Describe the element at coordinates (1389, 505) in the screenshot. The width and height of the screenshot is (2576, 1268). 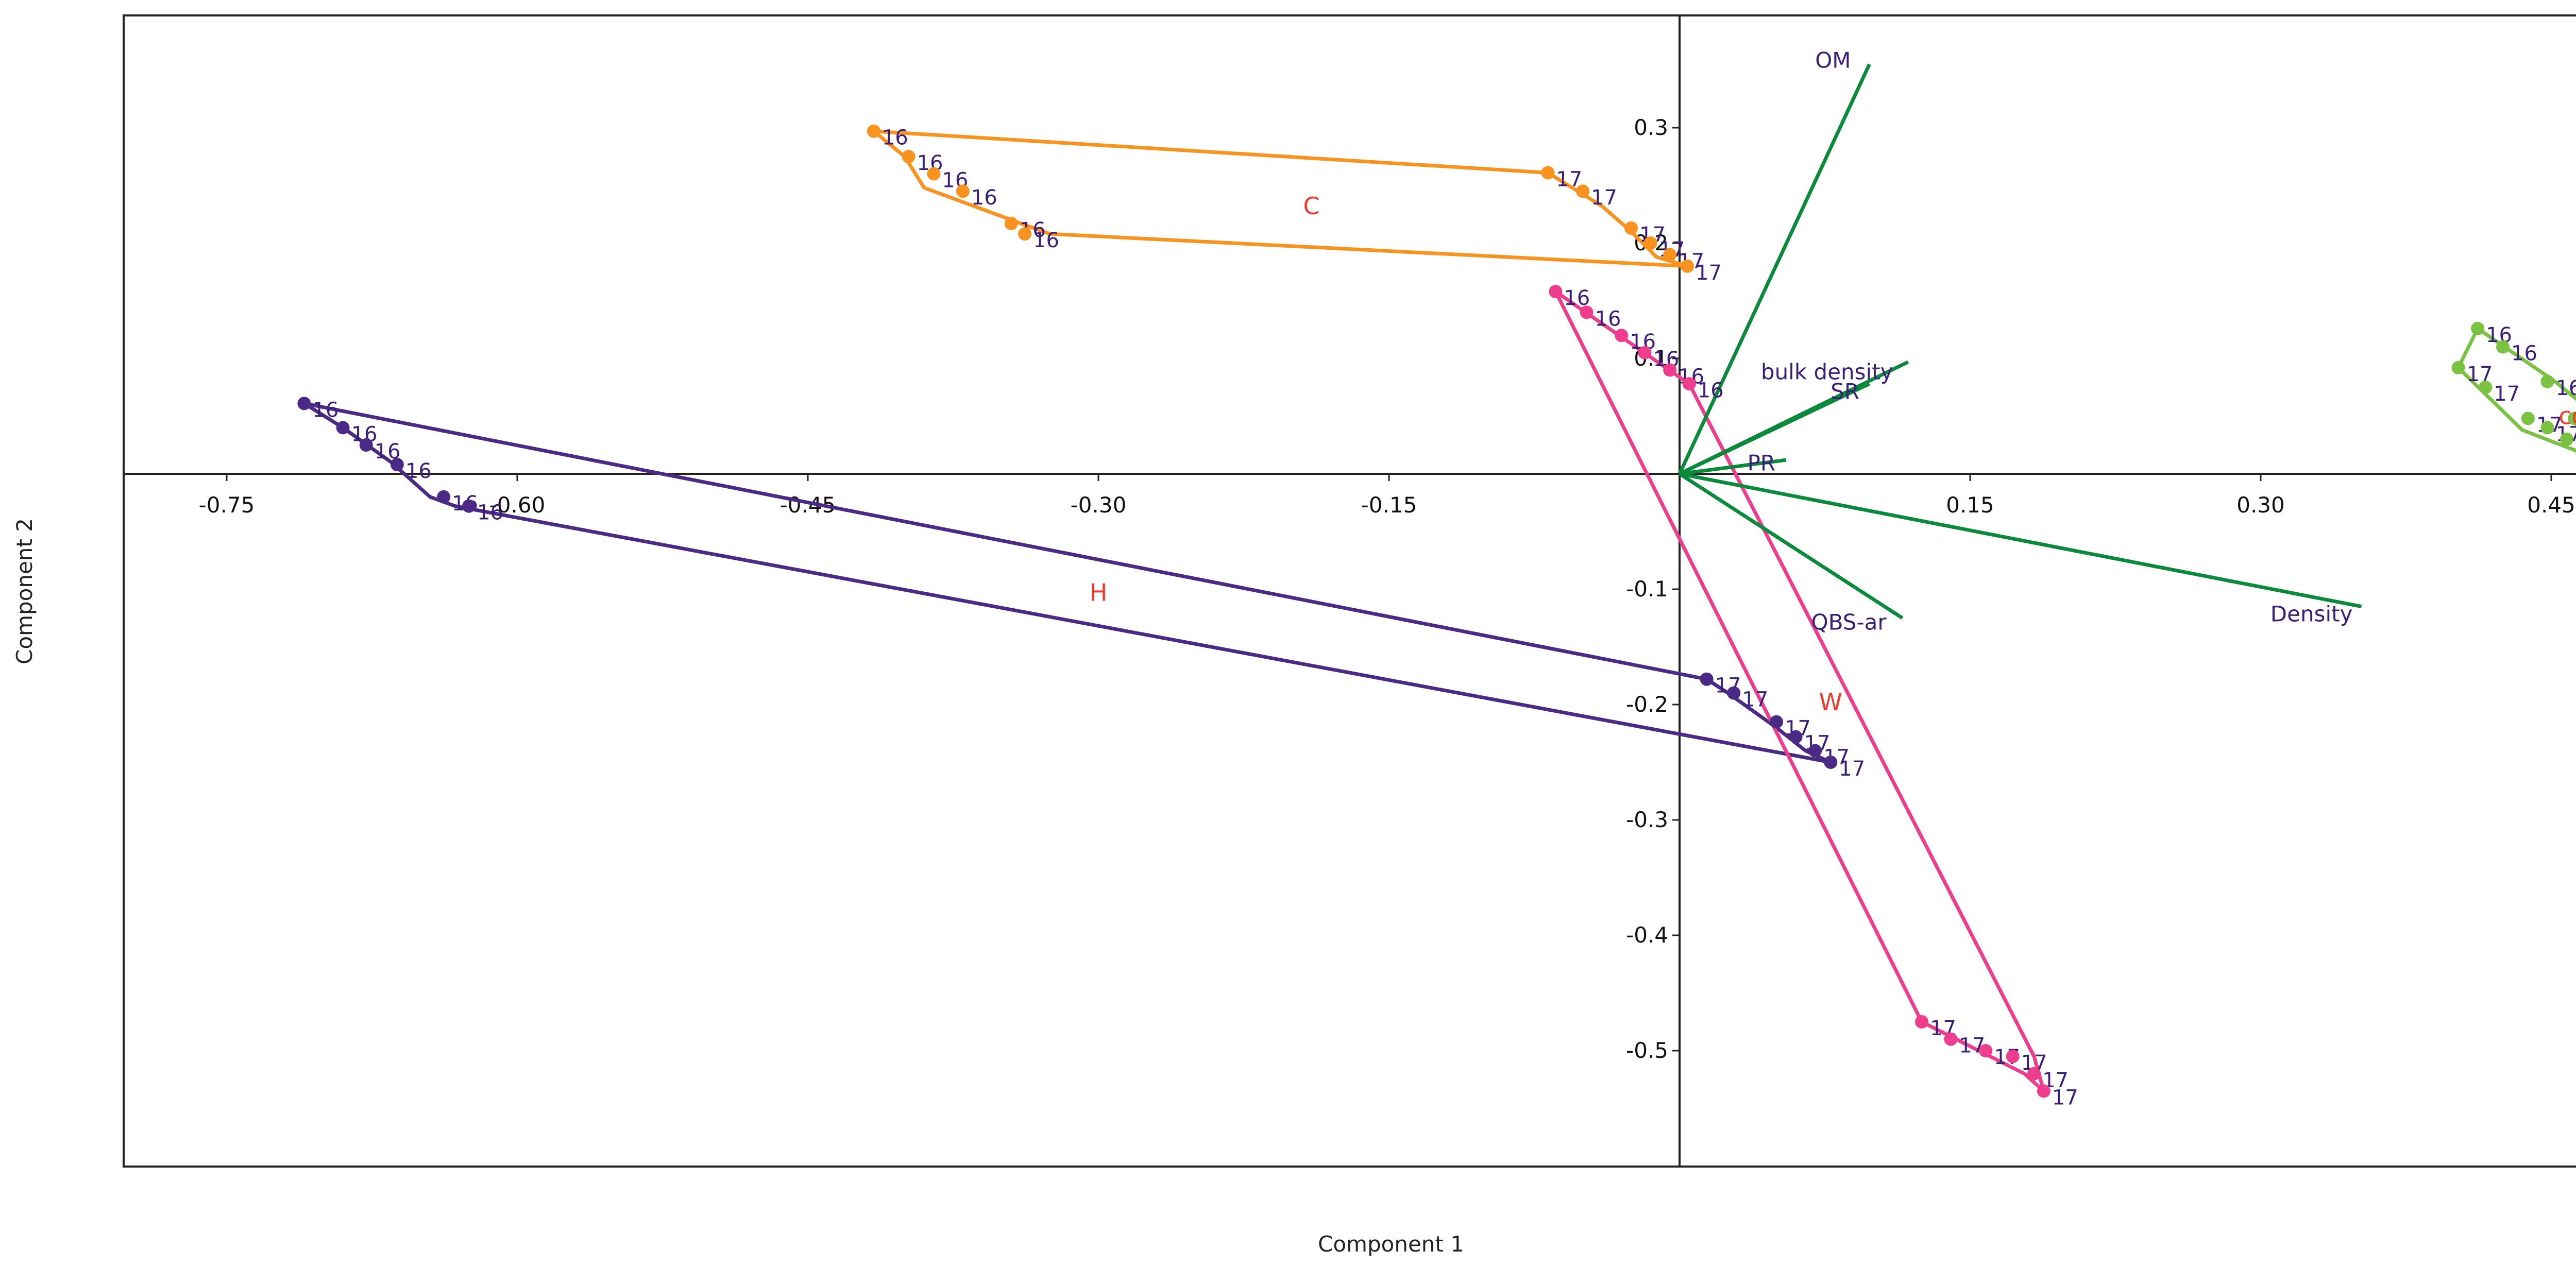
I see `x-tick-label: -0.15` at that location.